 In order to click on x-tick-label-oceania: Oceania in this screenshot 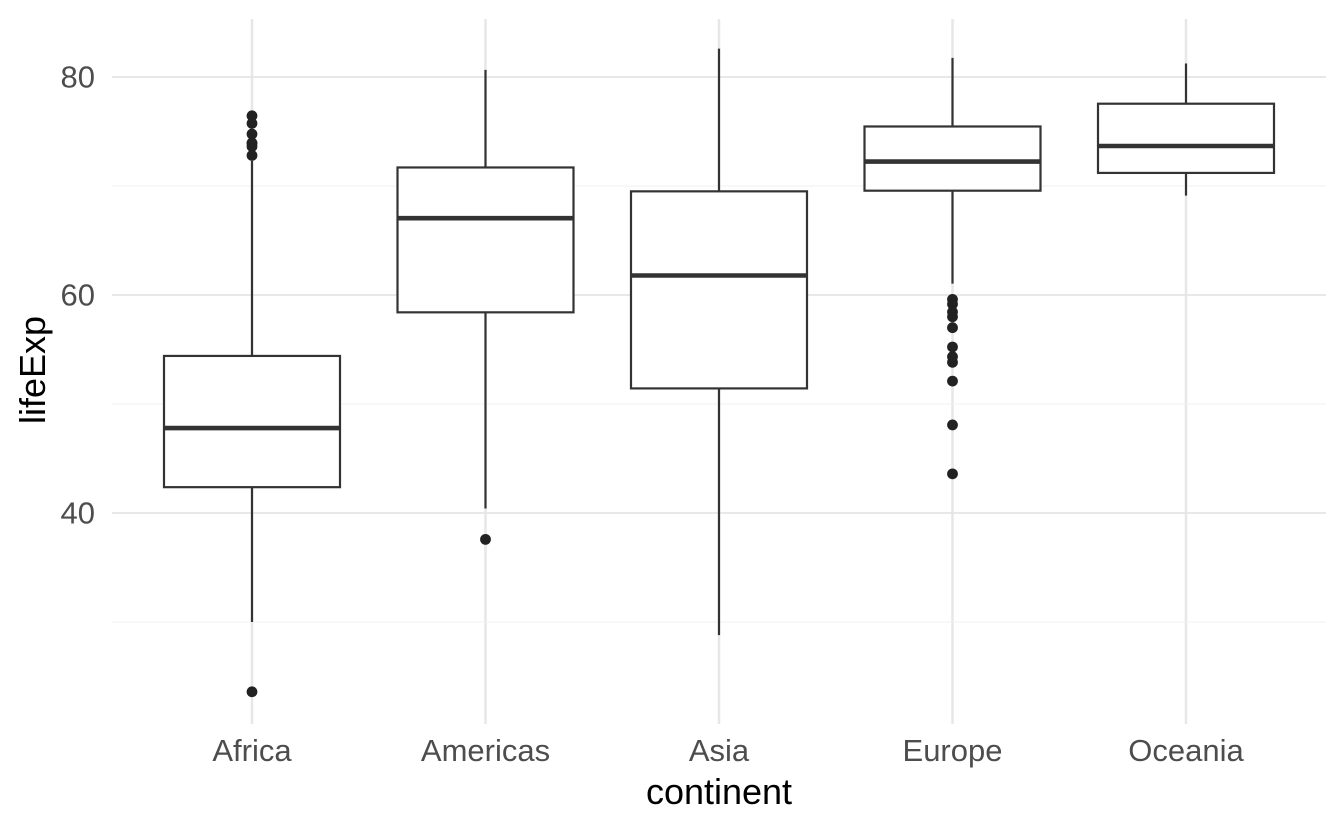, I will do `click(1186, 750)`.